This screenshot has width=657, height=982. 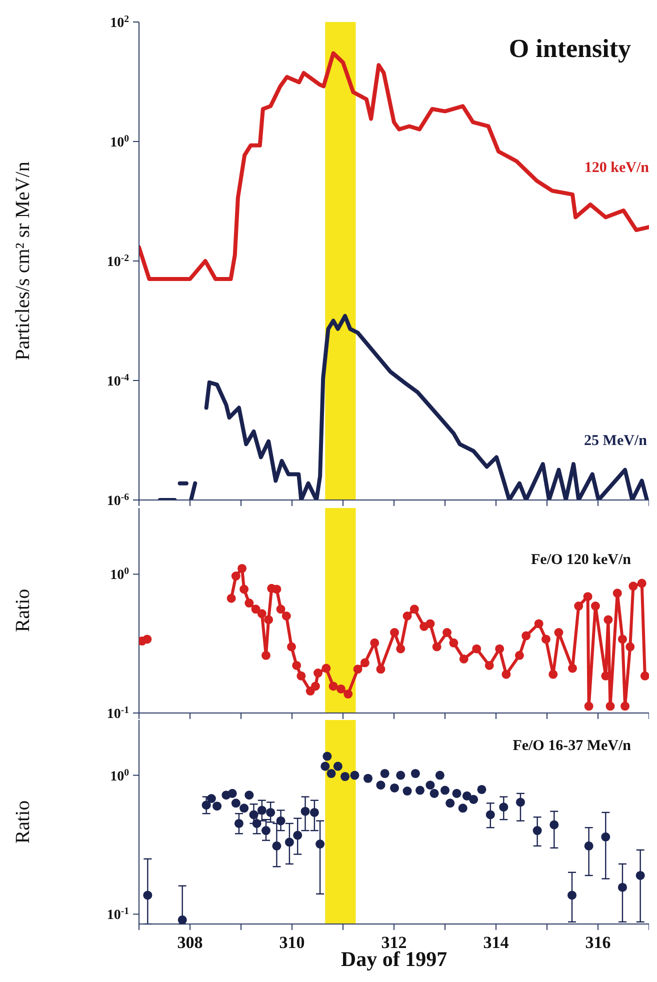 What do you see at coordinates (190, 942) in the screenshot?
I see `x-tick-label: 308` at bounding box center [190, 942].